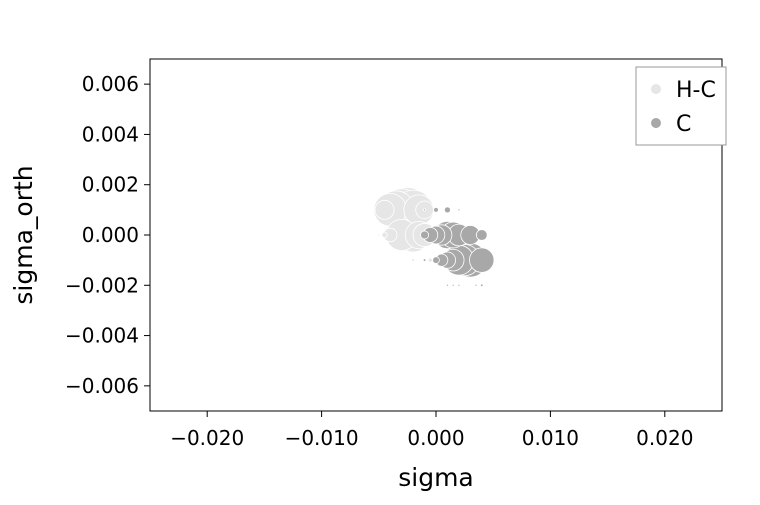  What do you see at coordinates (436, 477) in the screenshot?
I see `x-axis-title: sigma` at bounding box center [436, 477].